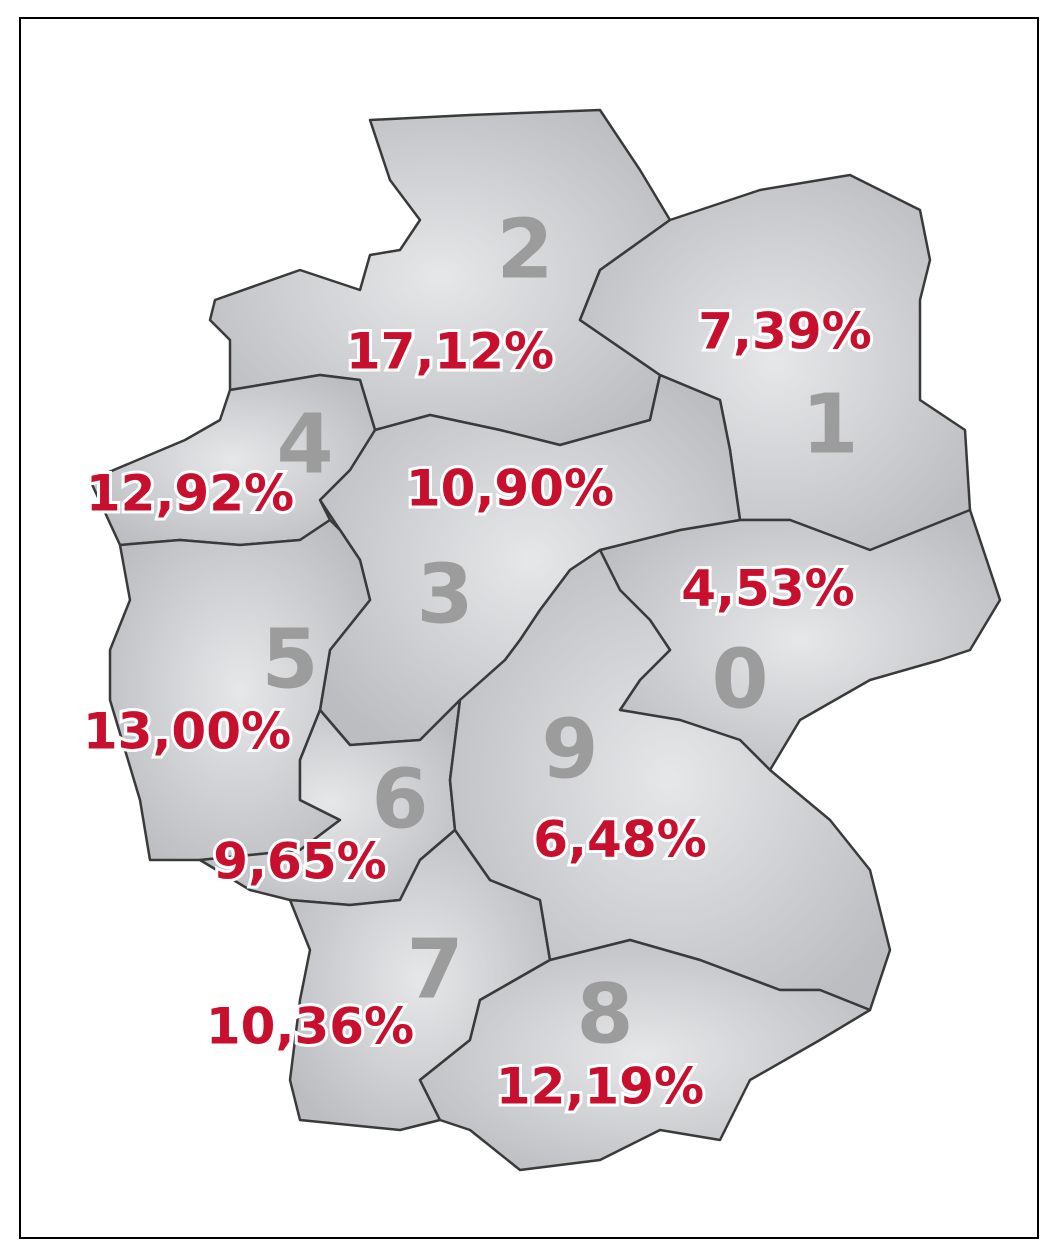 Image resolution: width=1053 pixels, height=1254 pixels. I want to click on region-share: 9,65%, so click(299, 862).